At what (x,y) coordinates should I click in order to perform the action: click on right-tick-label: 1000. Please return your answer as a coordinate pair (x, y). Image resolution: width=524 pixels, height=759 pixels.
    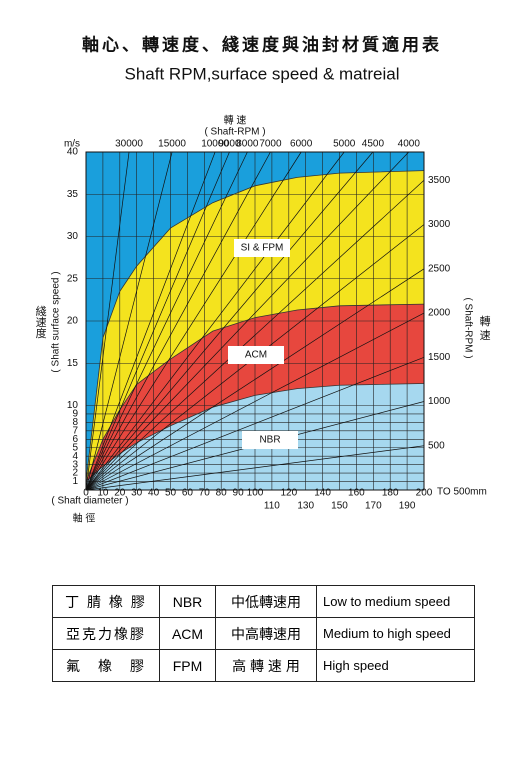
    Looking at the image, I should click on (439, 401).